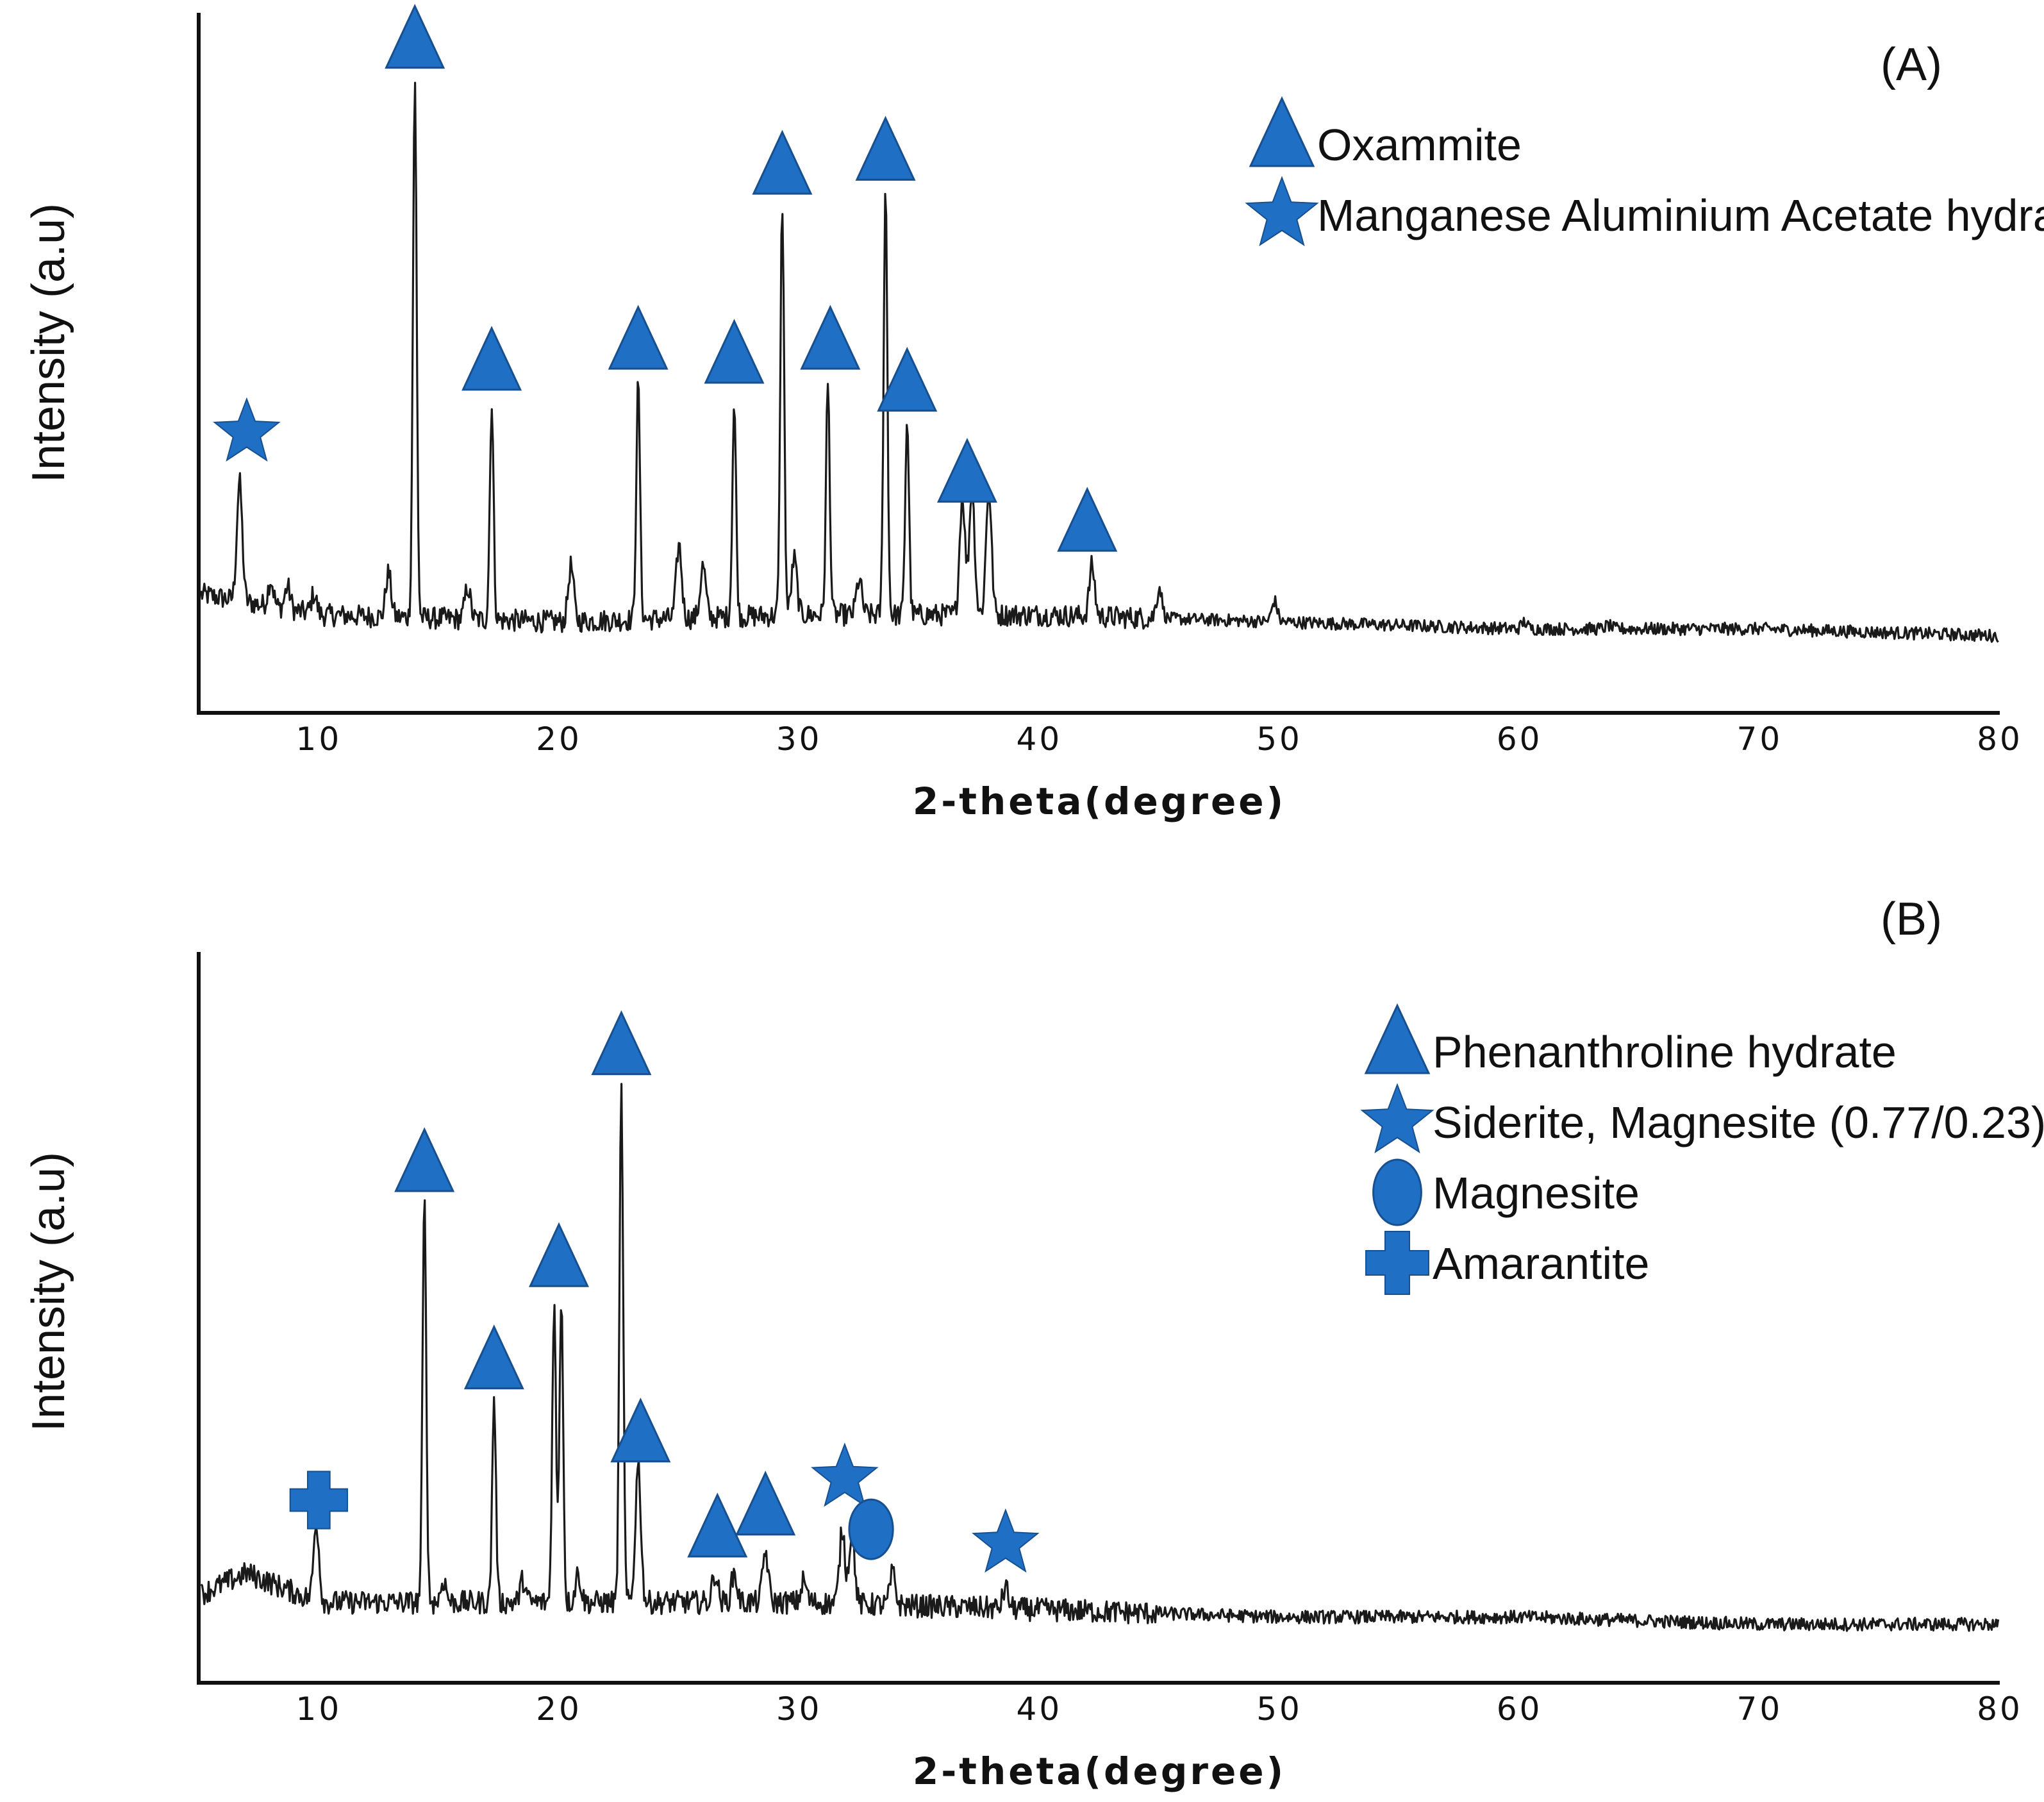  I want to click on chart-b-x-axis-label: 2-theta(degree), so click(1100, 1771).